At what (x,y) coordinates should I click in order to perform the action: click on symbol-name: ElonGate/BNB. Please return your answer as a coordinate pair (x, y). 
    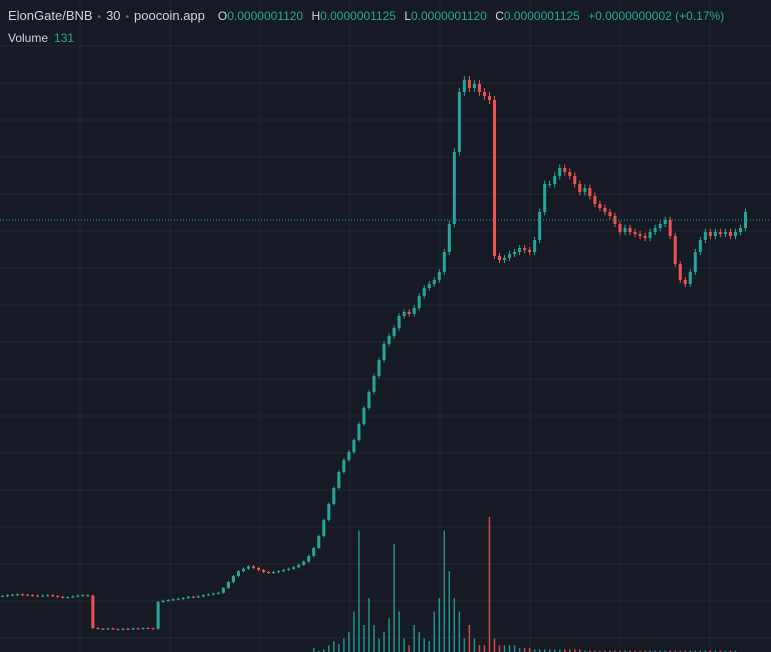
    Looking at the image, I should click on (50, 15).